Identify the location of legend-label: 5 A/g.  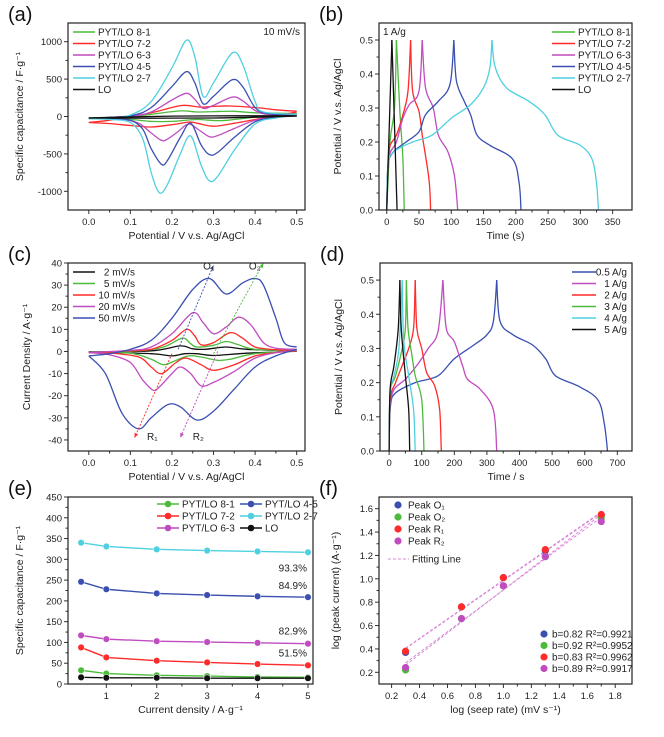
(615, 330).